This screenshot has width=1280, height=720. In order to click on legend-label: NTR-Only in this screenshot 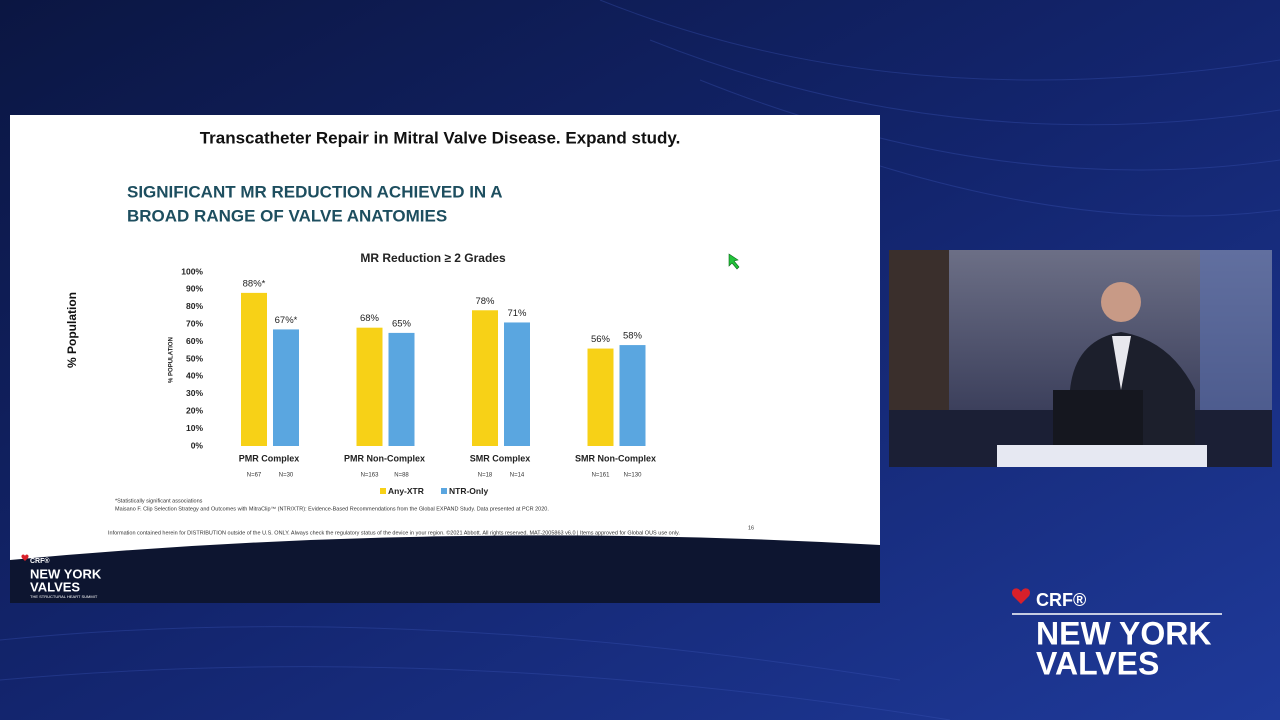, I will do `click(468, 491)`.